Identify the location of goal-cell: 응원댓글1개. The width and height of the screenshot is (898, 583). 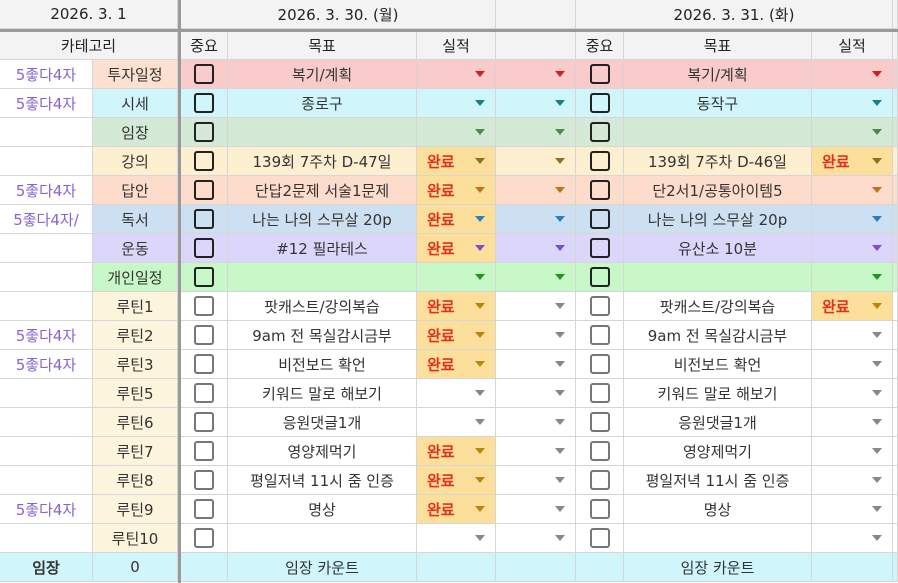
(718, 422).